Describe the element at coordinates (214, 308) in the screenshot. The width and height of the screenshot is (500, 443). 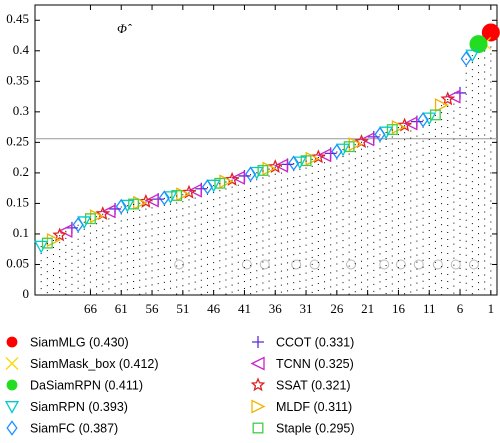
I see `x-tick-label: 46` at that location.